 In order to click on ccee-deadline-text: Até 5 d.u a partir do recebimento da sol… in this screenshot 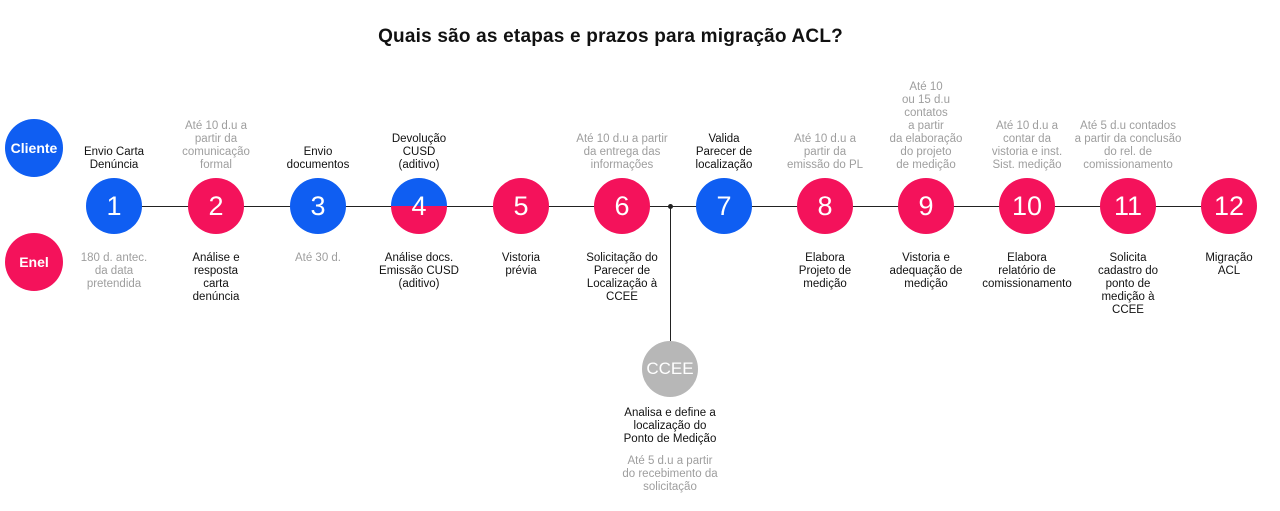, I will do `click(670, 474)`.